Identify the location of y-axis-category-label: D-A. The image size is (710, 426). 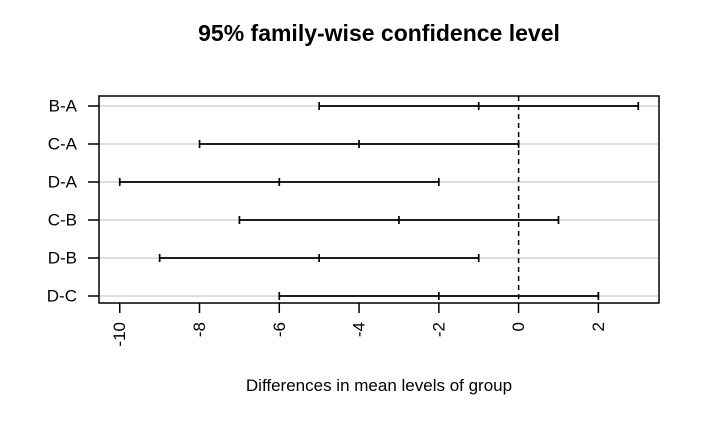
(63, 182).